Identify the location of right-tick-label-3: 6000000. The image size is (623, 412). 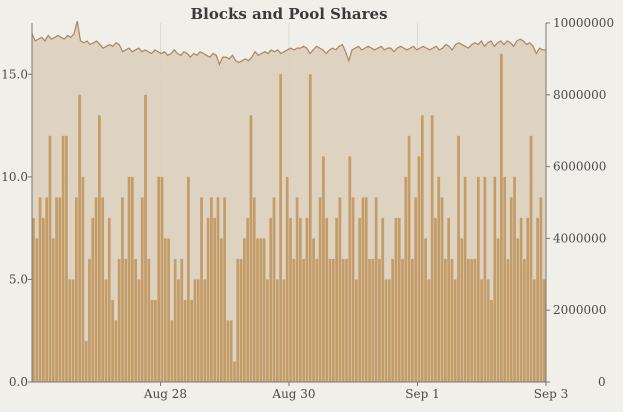
(579, 167).